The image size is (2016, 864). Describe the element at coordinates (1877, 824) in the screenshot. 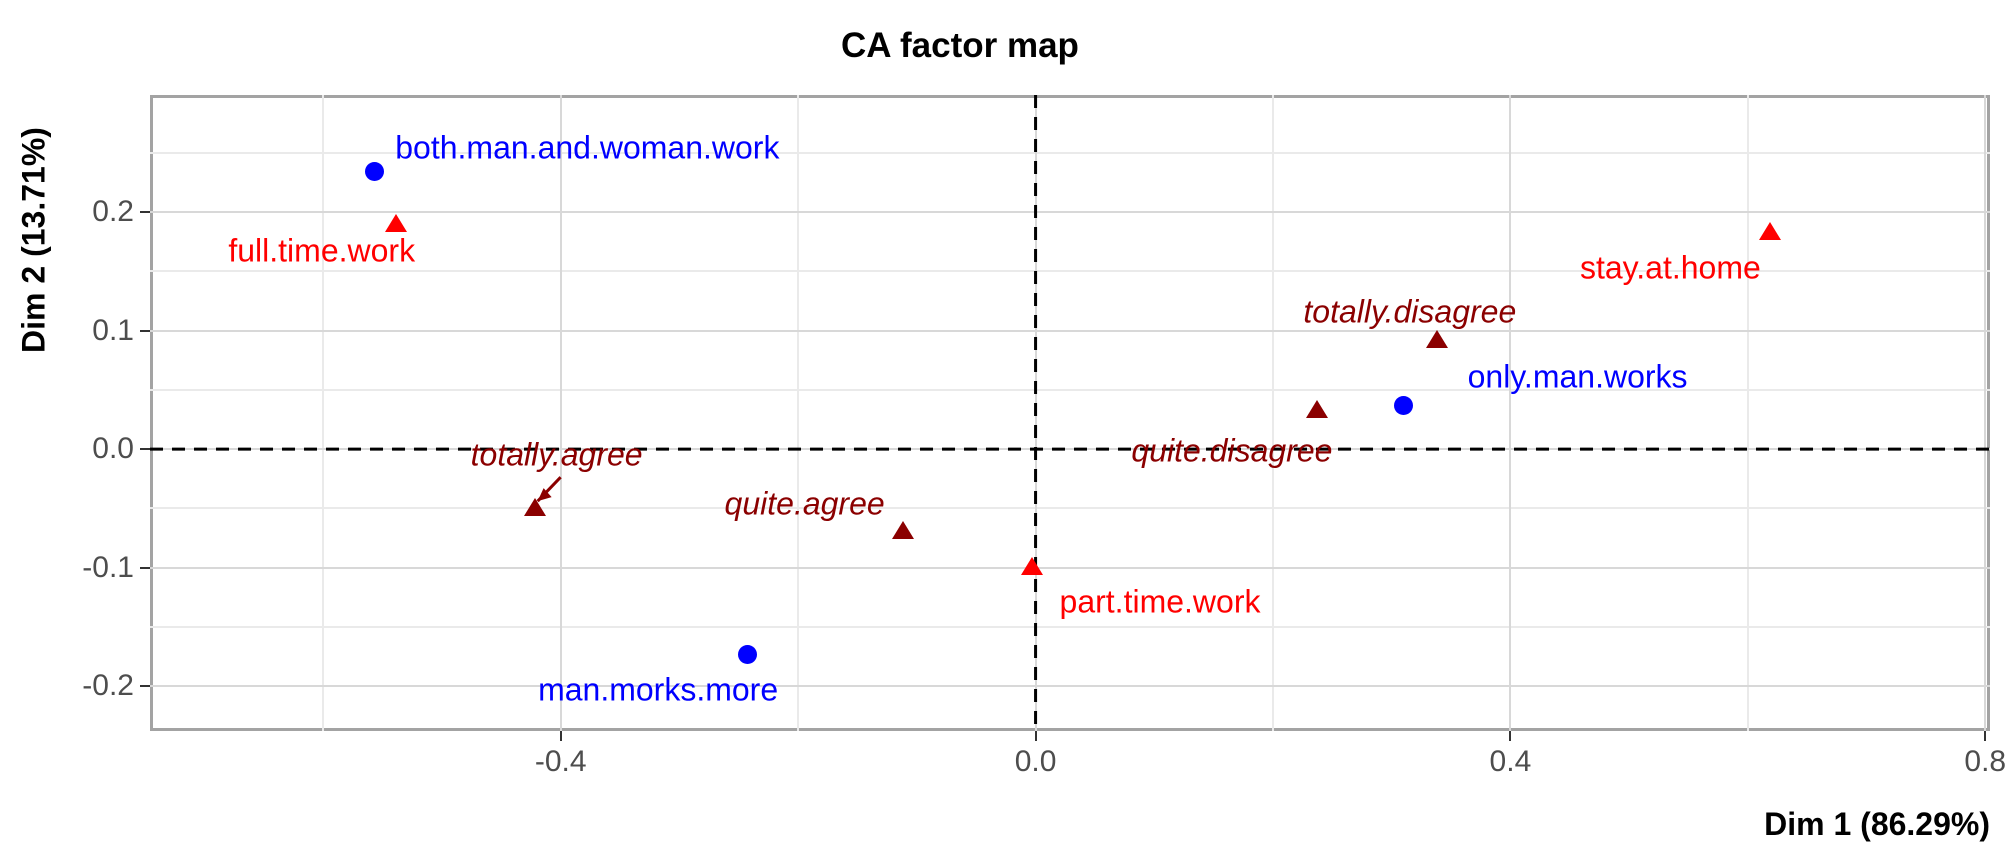

I see `x-axis-title: Dim 1 (86.29%)` at that location.